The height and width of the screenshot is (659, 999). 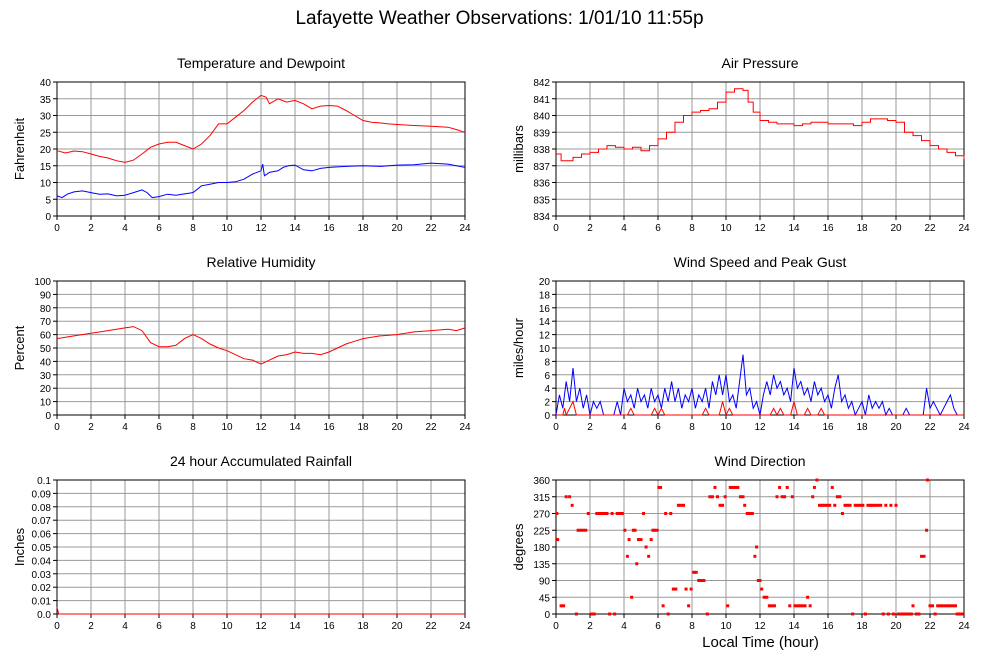 What do you see at coordinates (547, 362) in the screenshot?
I see `y-tick-label: 8` at bounding box center [547, 362].